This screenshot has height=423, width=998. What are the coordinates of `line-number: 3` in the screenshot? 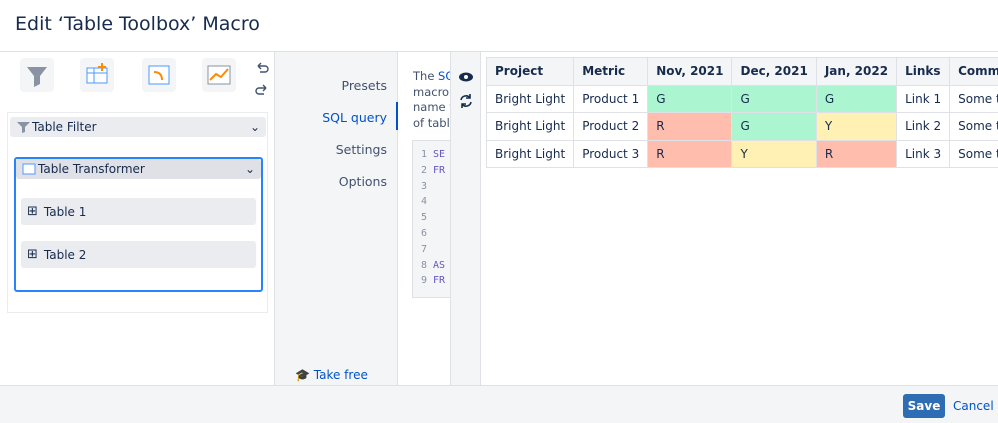 It's located at (423, 186).